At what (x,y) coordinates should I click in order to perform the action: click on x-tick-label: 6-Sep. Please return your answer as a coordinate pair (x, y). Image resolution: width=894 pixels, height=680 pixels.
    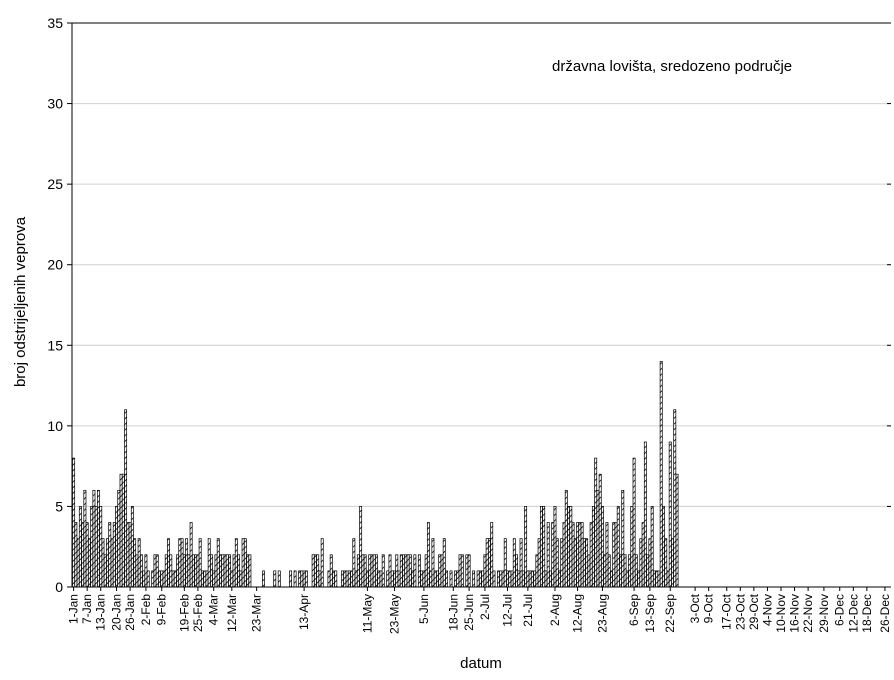
    Looking at the image, I should click on (634, 610).